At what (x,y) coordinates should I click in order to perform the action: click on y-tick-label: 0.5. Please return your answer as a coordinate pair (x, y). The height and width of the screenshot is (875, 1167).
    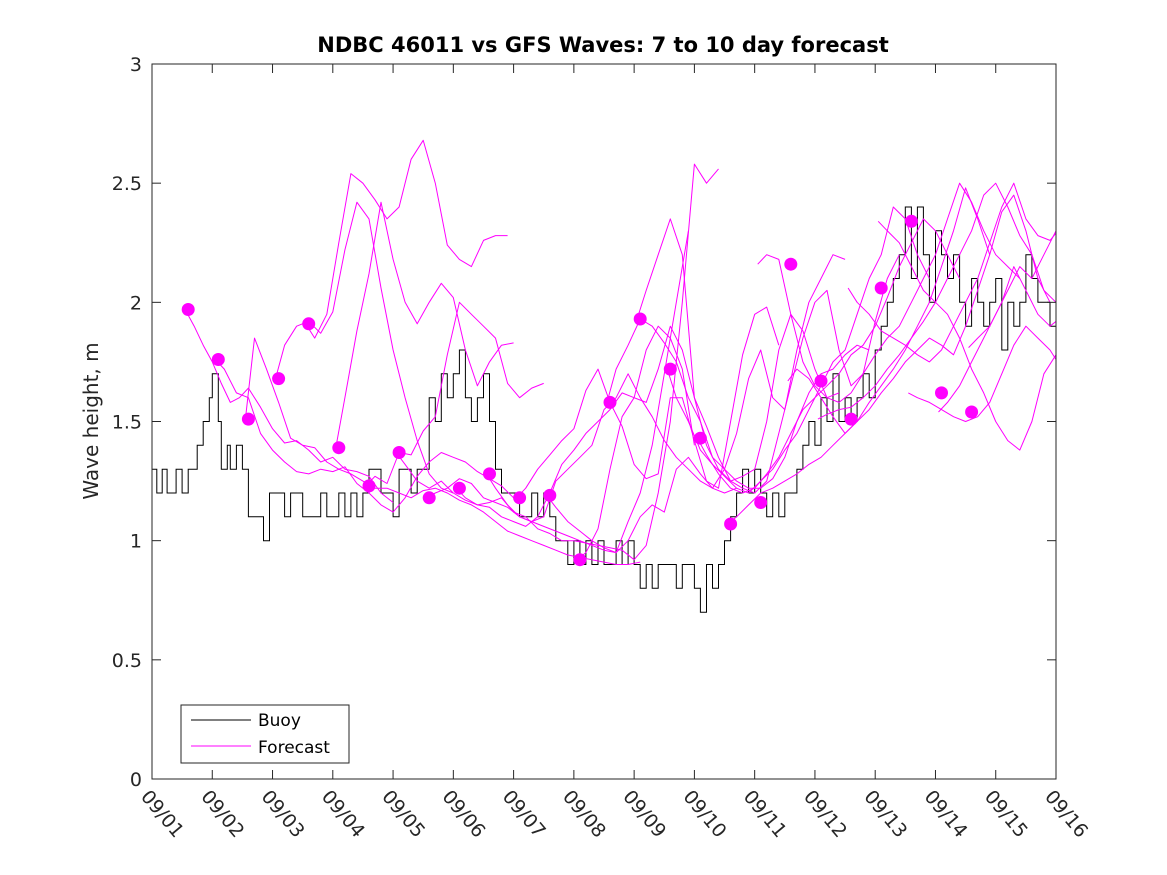
    Looking at the image, I should click on (127, 661).